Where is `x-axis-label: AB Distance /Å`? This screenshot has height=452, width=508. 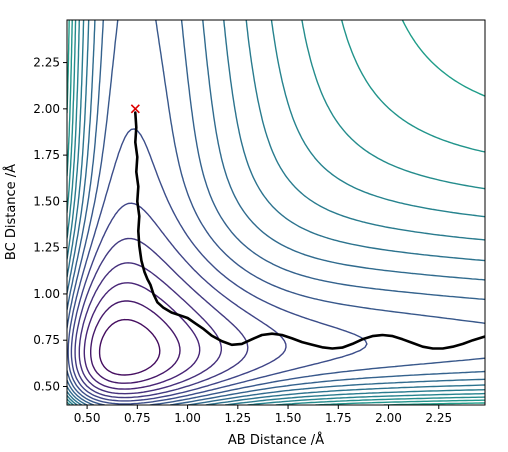 x-axis-label: AB Distance /Å is located at coordinates (276, 440).